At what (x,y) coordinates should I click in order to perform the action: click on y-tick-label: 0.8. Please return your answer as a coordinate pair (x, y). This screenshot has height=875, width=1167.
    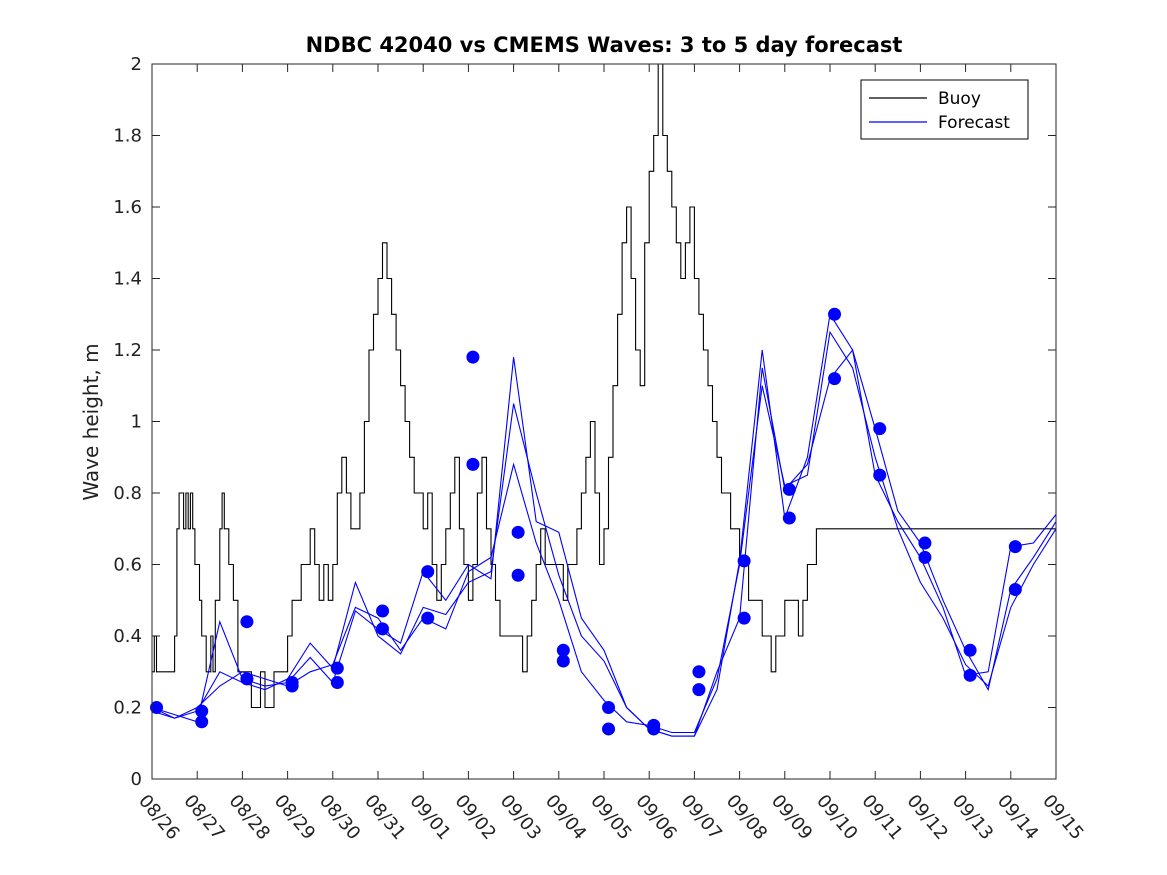
    Looking at the image, I should click on (127, 493).